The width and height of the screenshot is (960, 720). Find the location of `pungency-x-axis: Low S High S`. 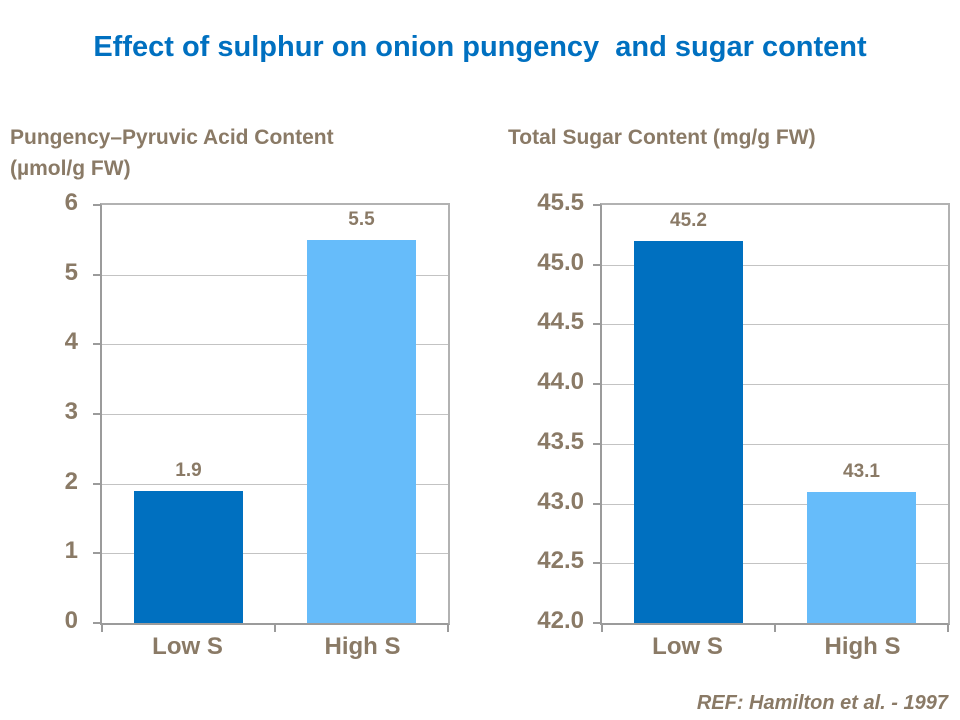

pungency-x-axis: Low S High S is located at coordinates (275, 651).